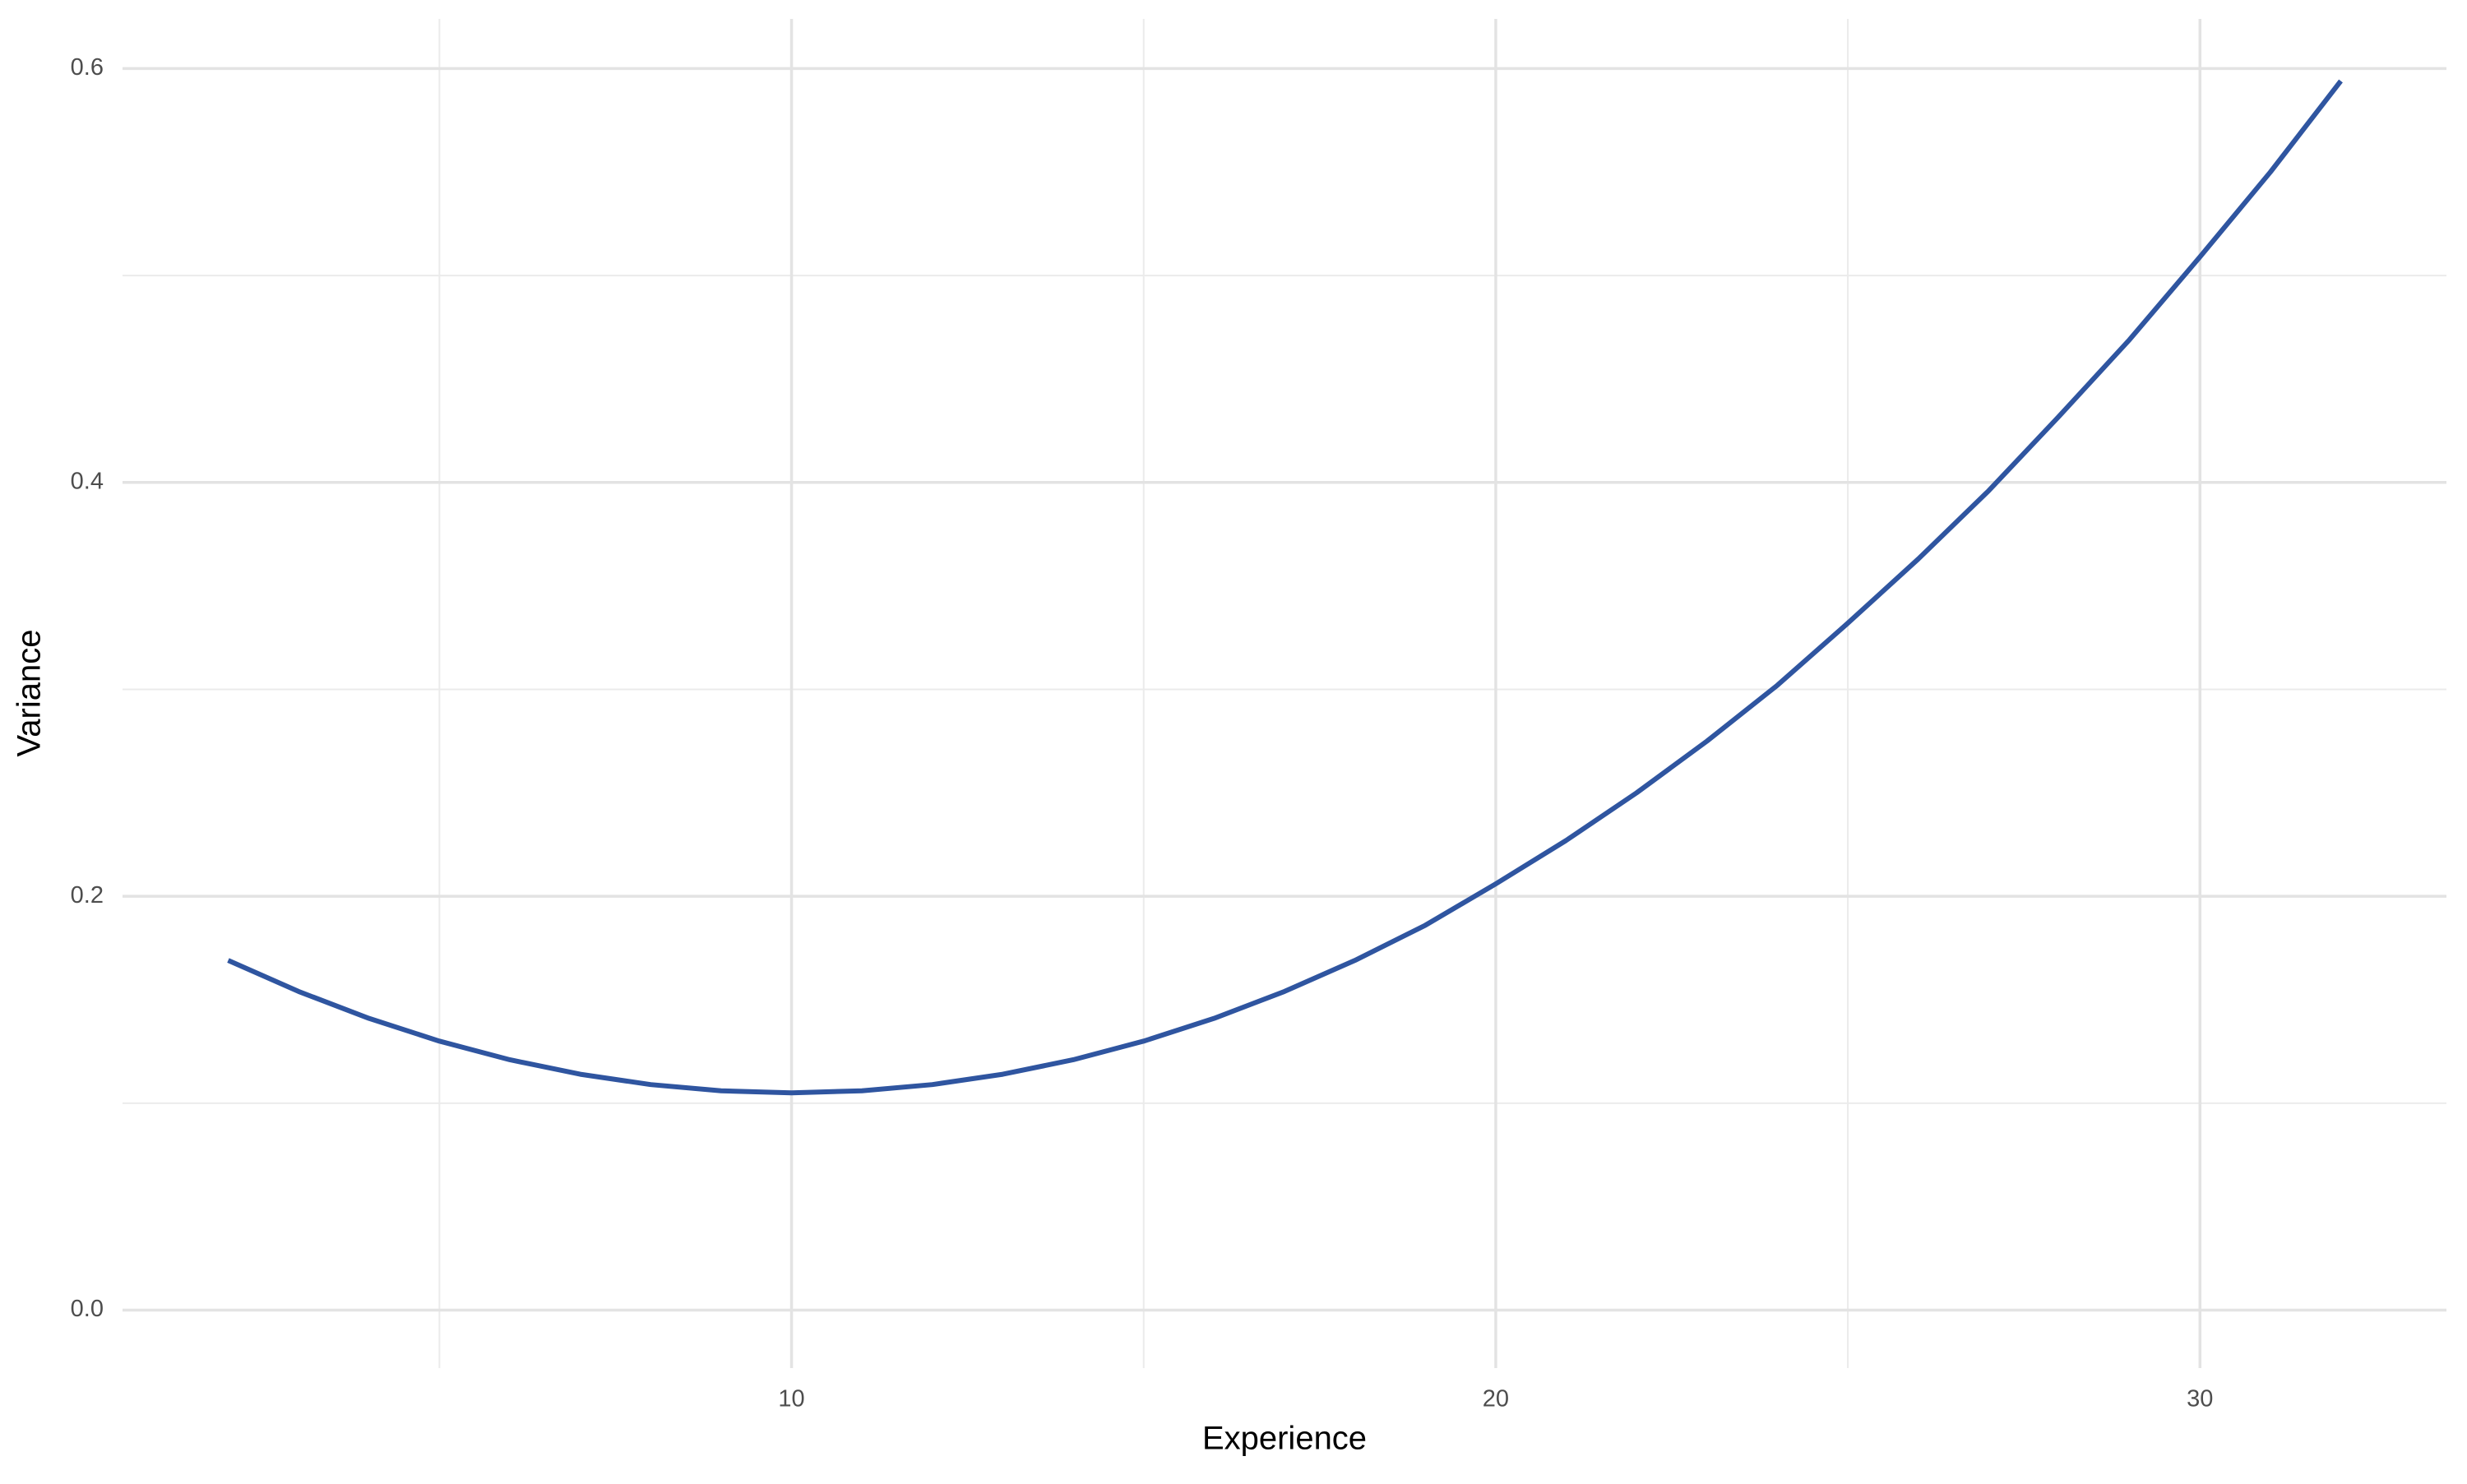 The image size is (2467, 1484). I want to click on x-tick-label: 30, so click(2200, 1399).